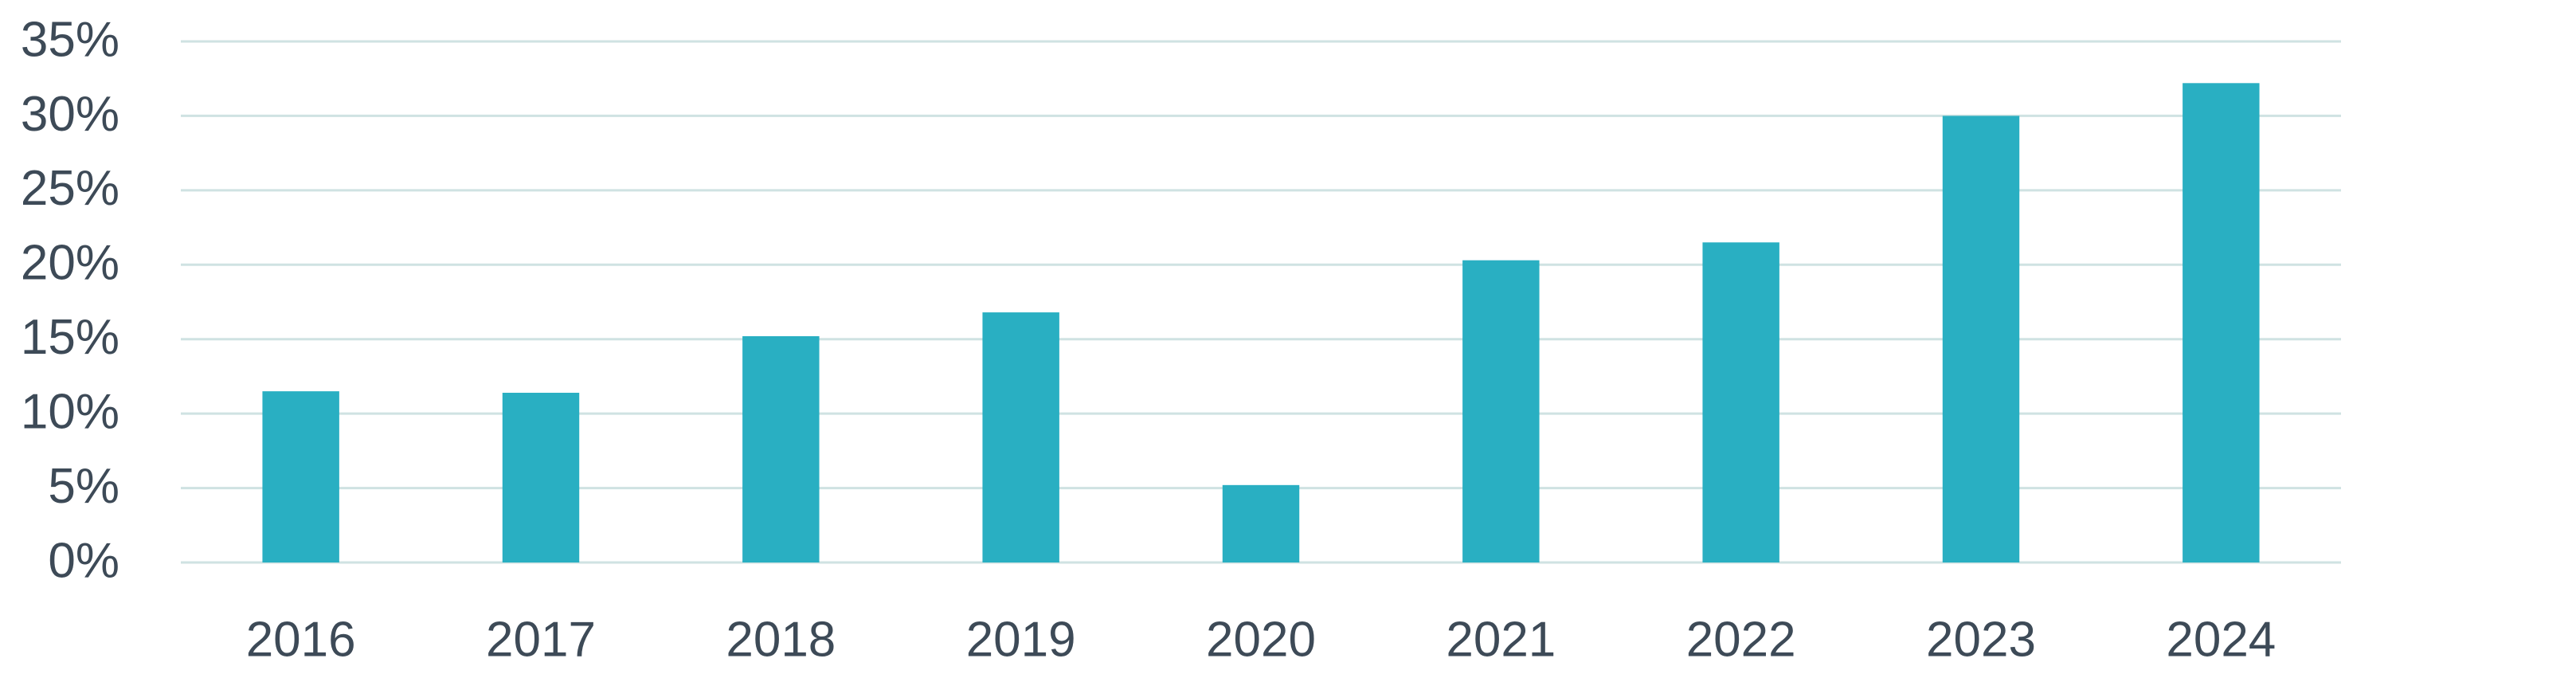  Describe the element at coordinates (781, 639) in the screenshot. I see `x-tick-label: 2018` at that location.